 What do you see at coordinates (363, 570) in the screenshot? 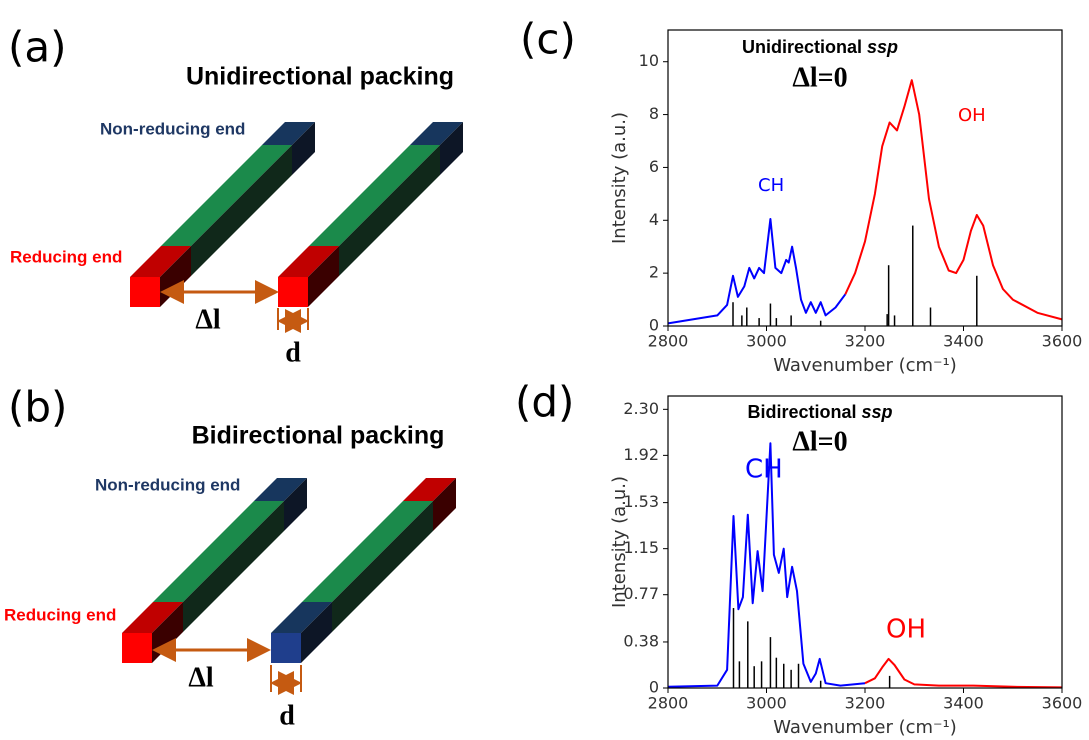
I see `bar-right-b` at bounding box center [363, 570].